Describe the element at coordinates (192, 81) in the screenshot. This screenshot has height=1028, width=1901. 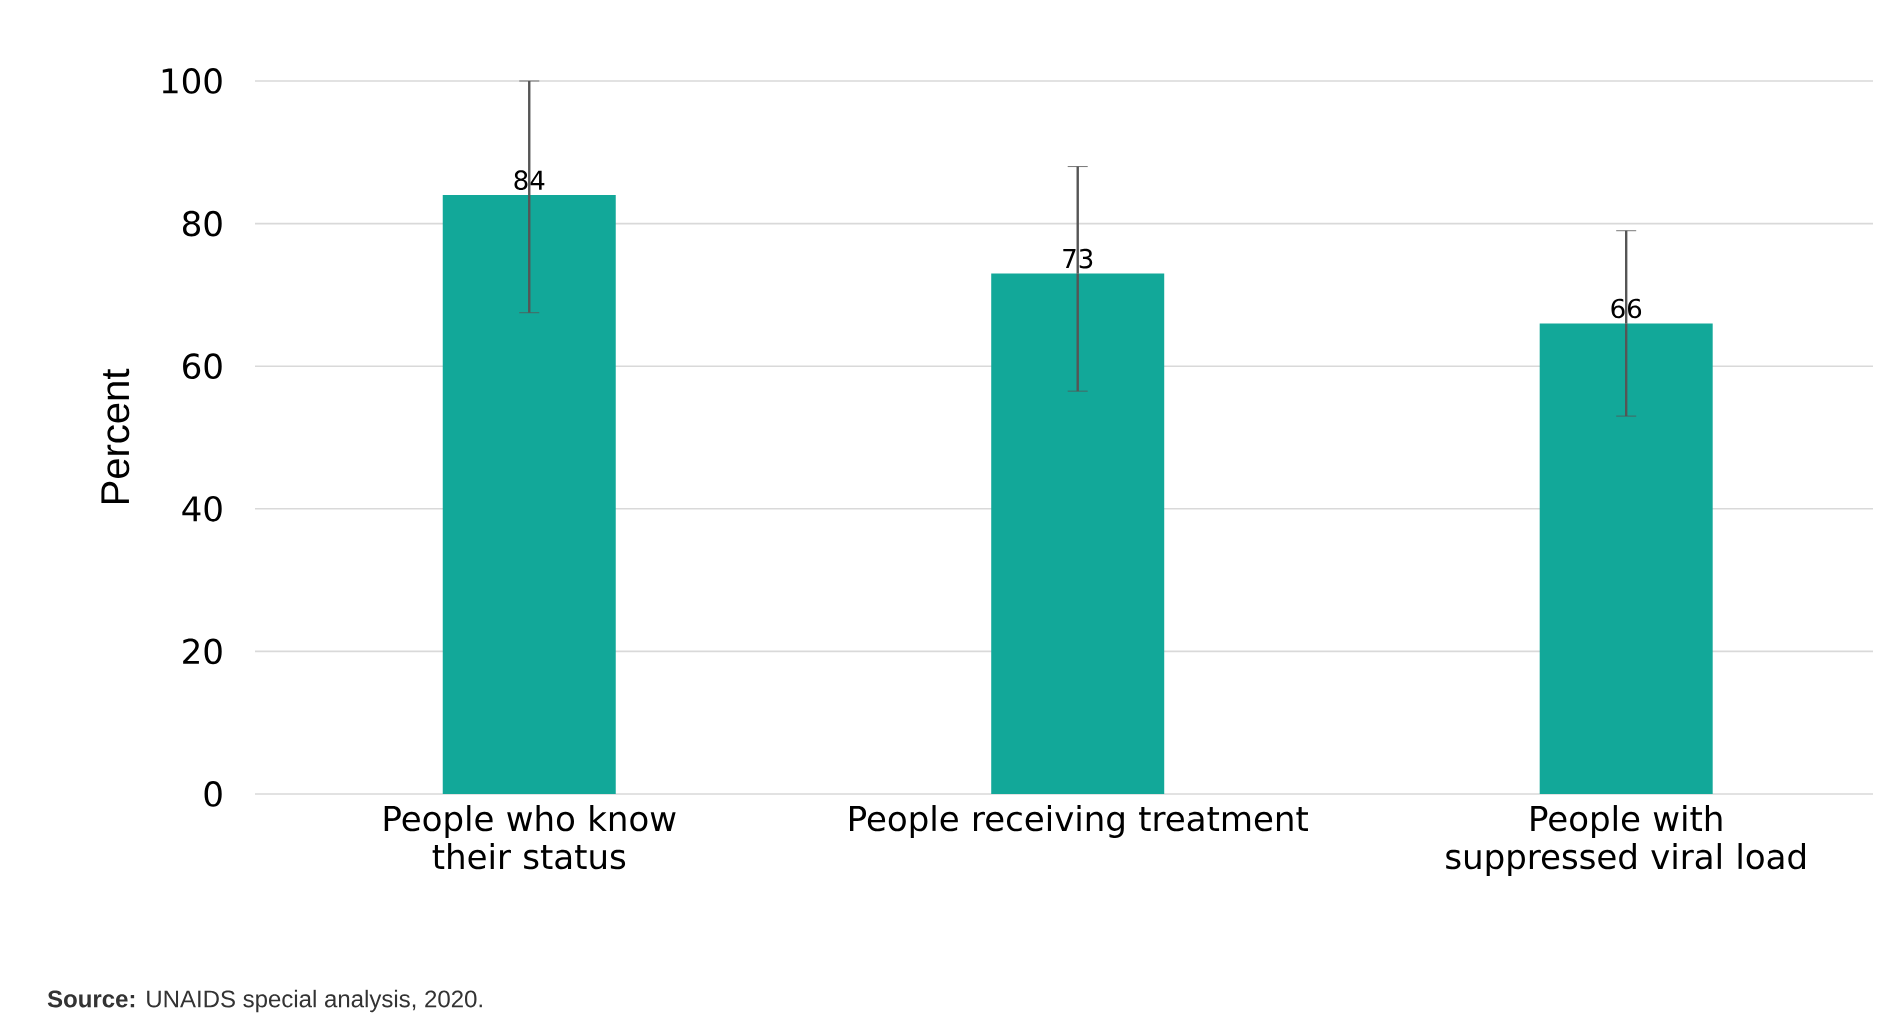
I see `y-tick-label: 100` at that location.